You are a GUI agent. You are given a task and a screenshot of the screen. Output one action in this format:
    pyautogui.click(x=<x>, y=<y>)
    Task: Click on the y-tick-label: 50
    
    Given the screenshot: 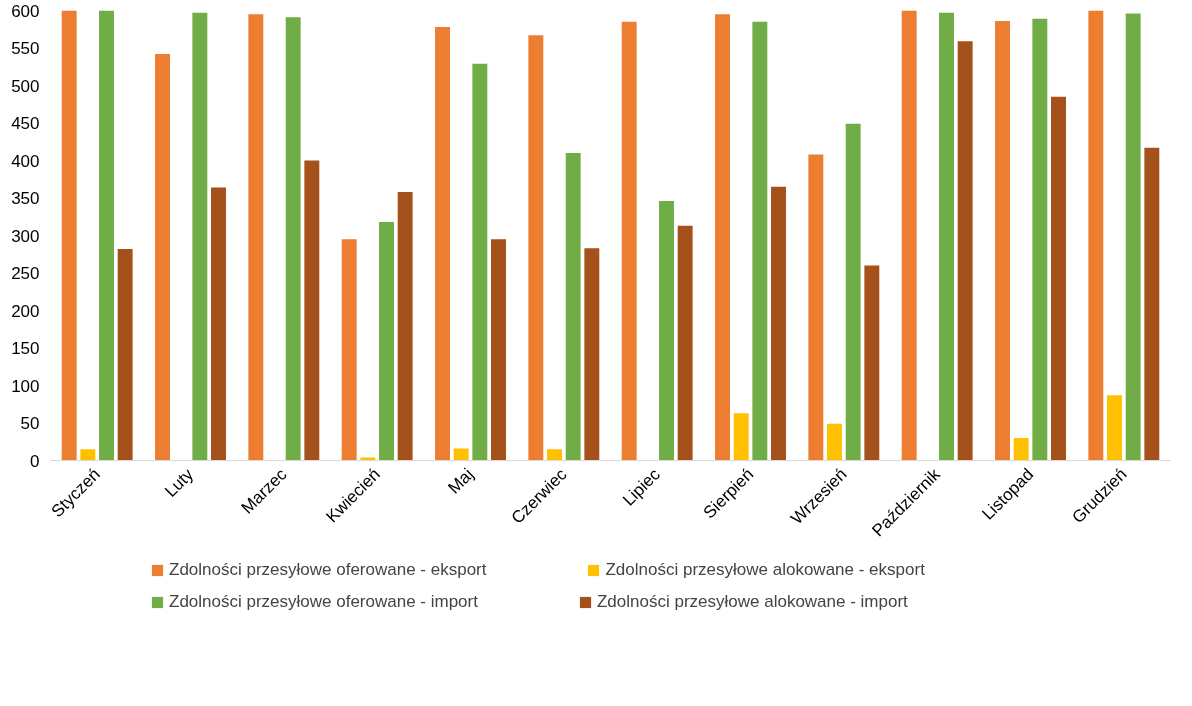 What is the action you would take?
    pyautogui.click(x=30, y=423)
    